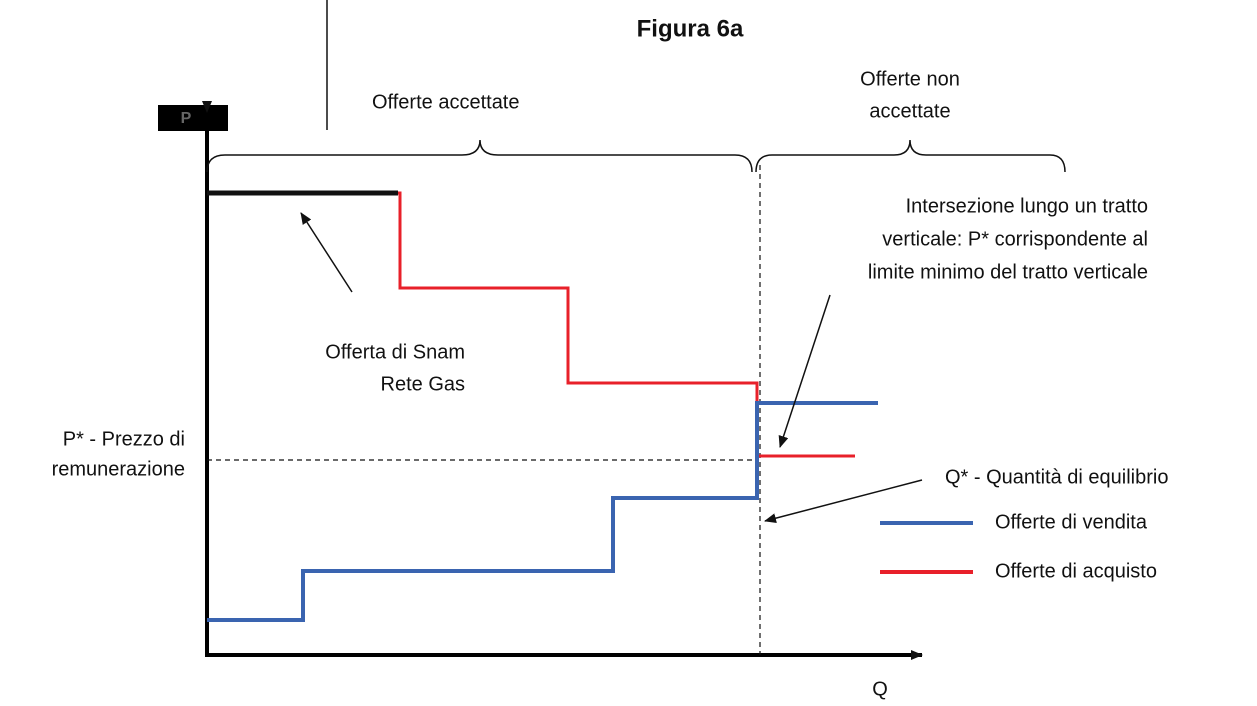 Image resolution: width=1257 pixels, height=706 pixels. What do you see at coordinates (118, 469) in the screenshot?
I see `annotation: remunerazione` at bounding box center [118, 469].